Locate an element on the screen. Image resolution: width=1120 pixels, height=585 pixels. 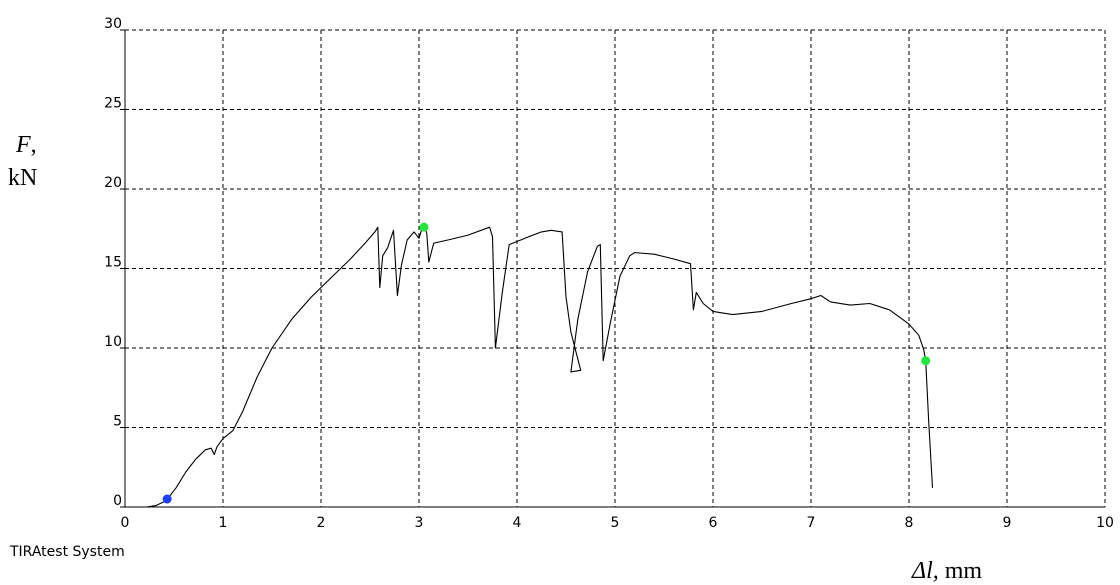
x-tick-label: 8 is located at coordinates (909, 523).